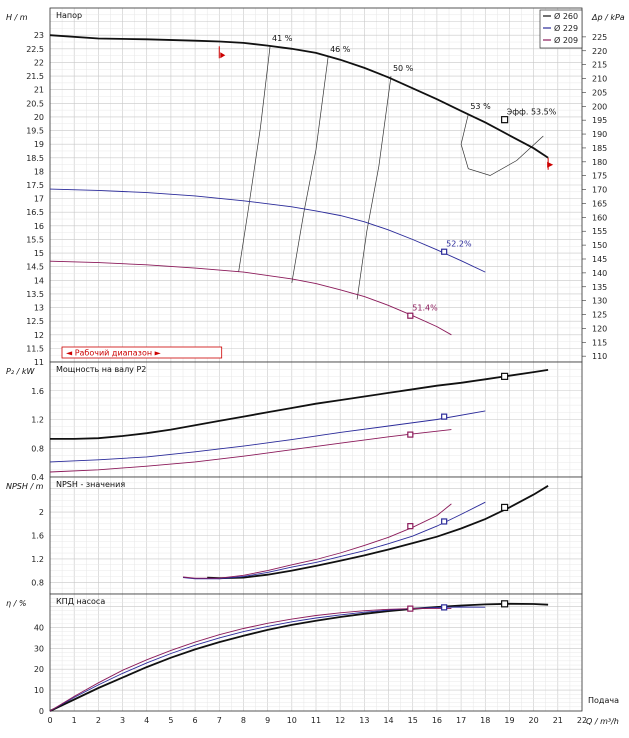 The width and height of the screenshot is (629, 738). Describe the element at coordinates (599, 203) in the screenshot. I see `y-right-tick-label: 165` at that location.